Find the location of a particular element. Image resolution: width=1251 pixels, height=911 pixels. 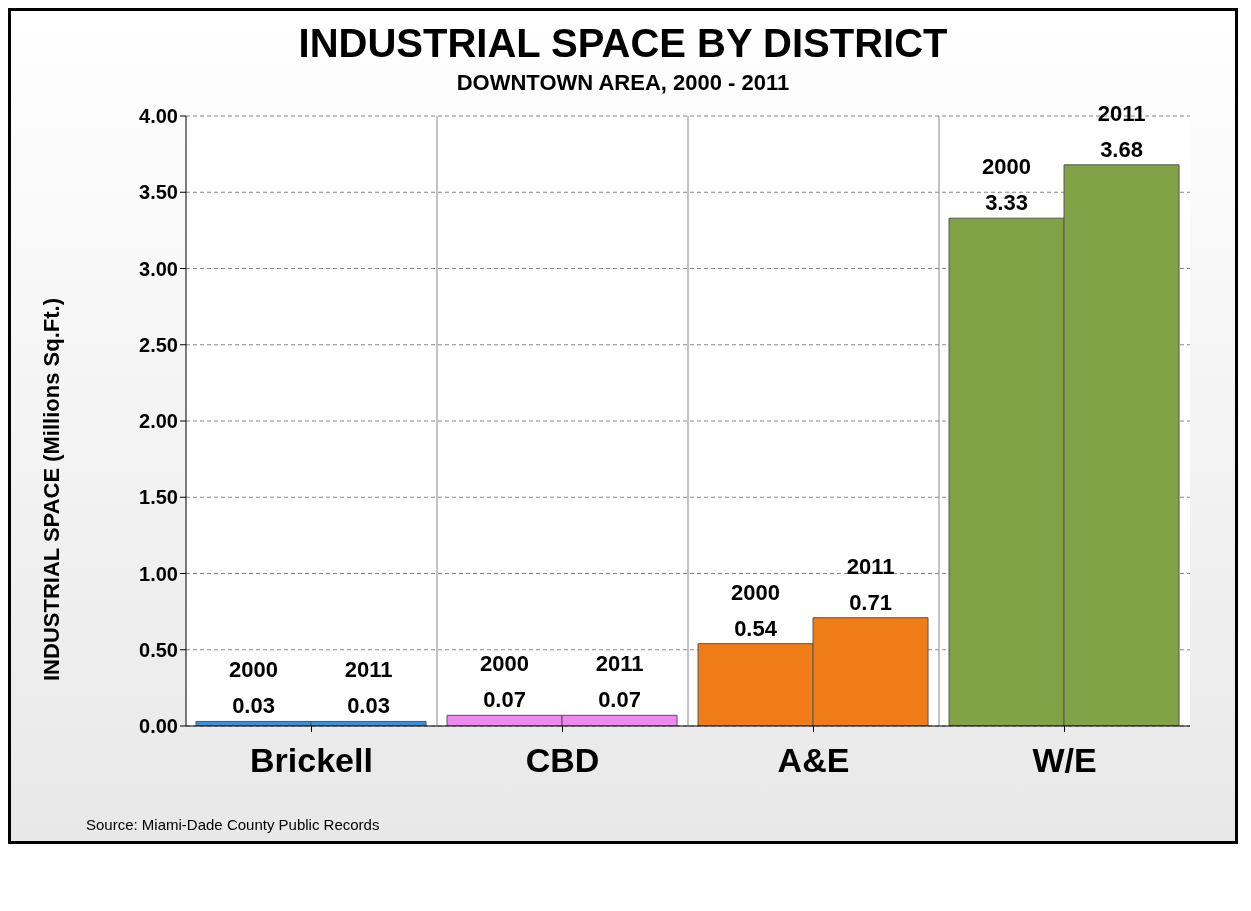

data-label: 0.54 is located at coordinates (756, 628).